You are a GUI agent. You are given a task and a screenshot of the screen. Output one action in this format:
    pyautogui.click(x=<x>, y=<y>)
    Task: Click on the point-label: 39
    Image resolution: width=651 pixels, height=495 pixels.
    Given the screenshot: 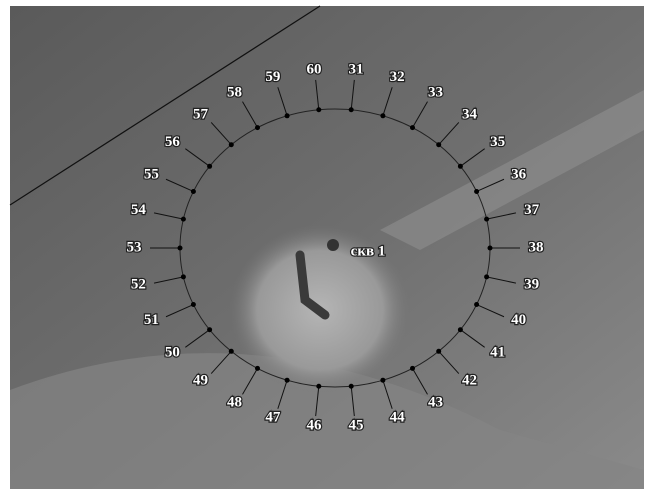 What is the action you would take?
    pyautogui.click(x=531, y=285)
    